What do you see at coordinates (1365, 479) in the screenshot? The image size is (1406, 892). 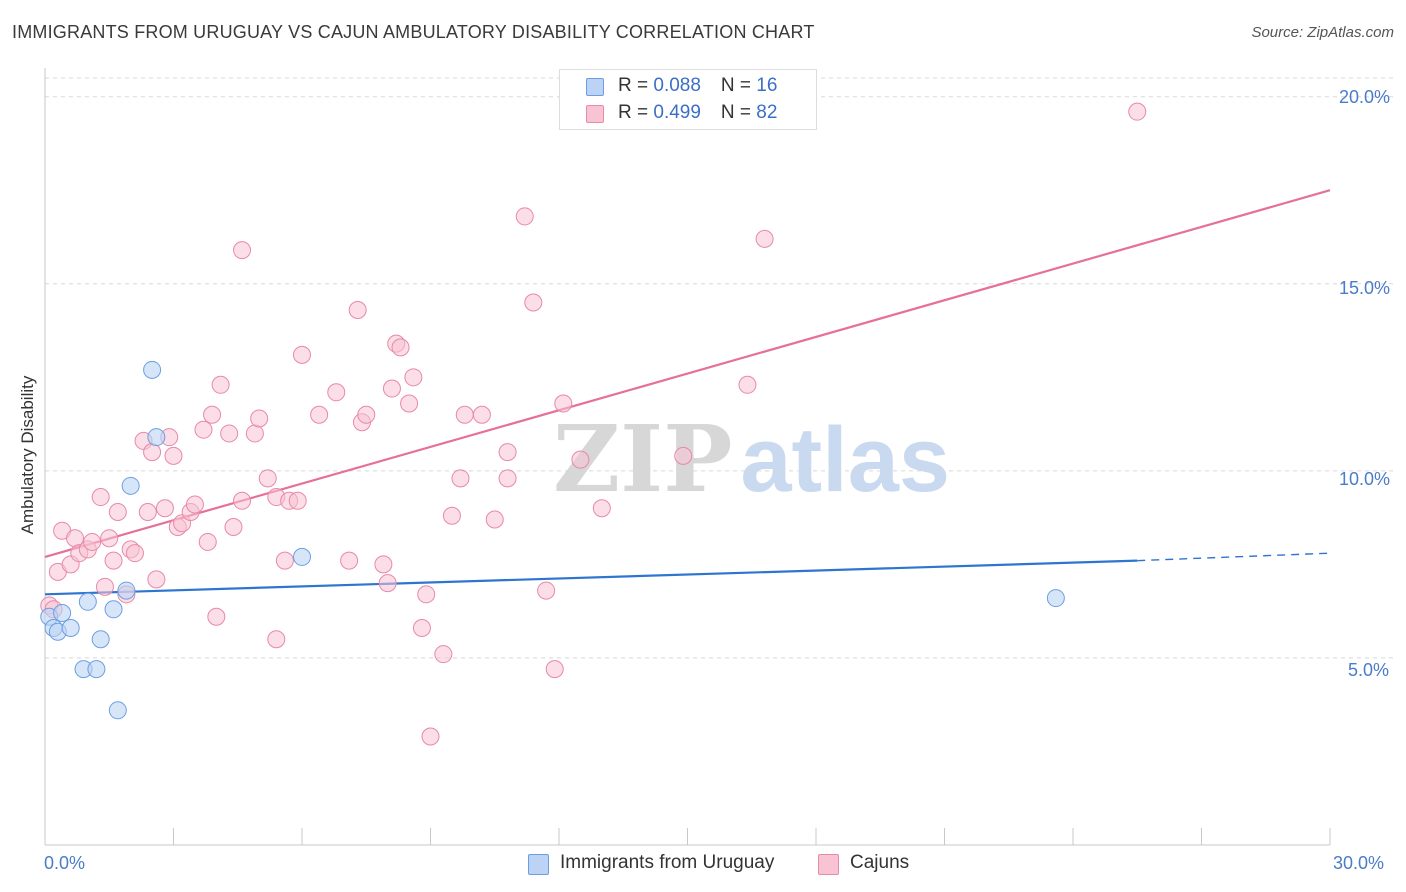 I see `y-tick-label-10: 10.0%` at bounding box center [1365, 479].